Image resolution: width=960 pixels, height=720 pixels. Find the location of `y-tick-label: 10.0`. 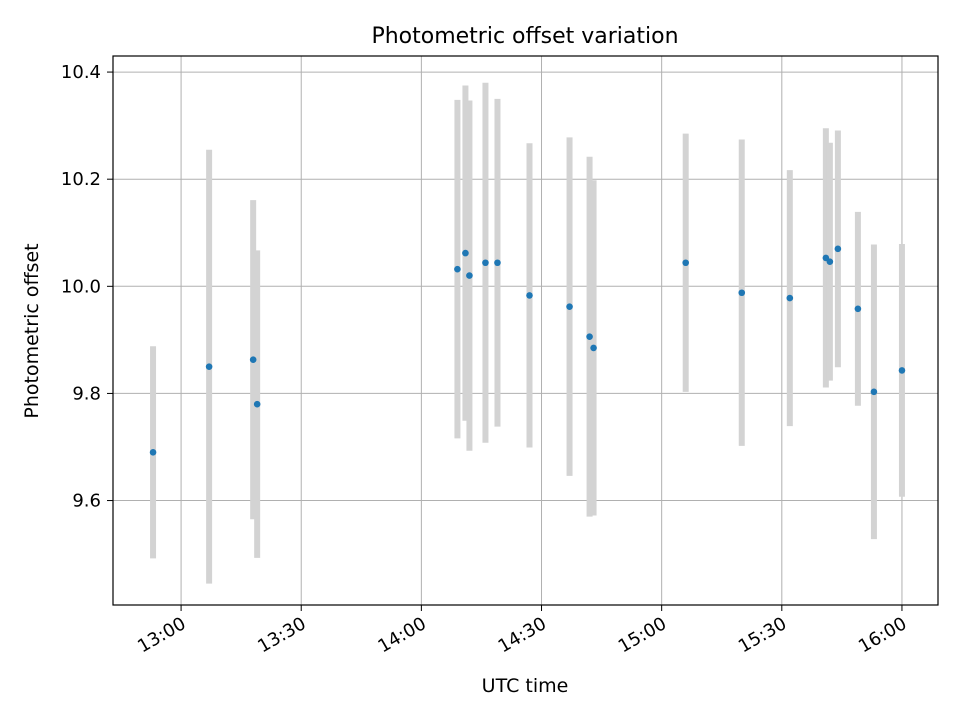

y-tick-label: 10.0 is located at coordinates (81, 286).